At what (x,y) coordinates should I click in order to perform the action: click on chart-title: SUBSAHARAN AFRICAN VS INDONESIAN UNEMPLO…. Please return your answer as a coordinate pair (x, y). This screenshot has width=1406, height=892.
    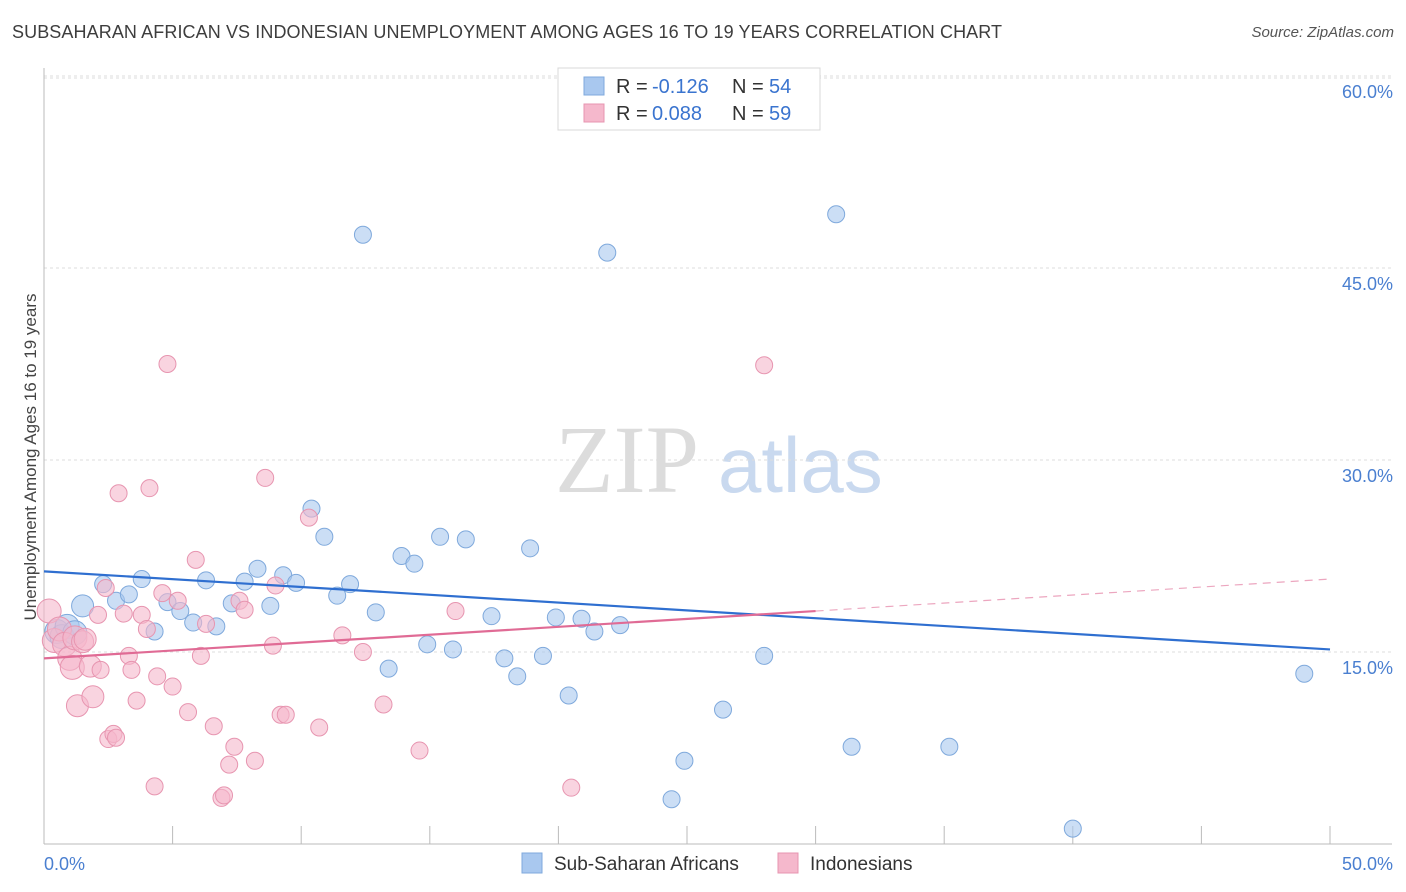
    Looking at the image, I should click on (507, 32).